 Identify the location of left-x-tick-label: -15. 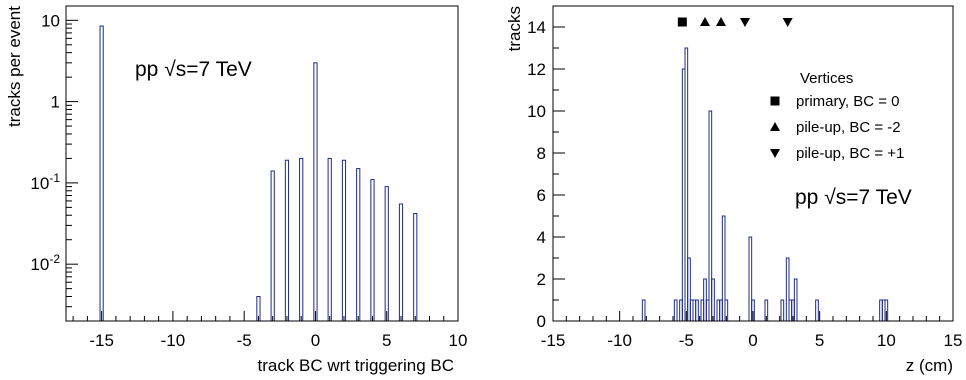
(101, 340).